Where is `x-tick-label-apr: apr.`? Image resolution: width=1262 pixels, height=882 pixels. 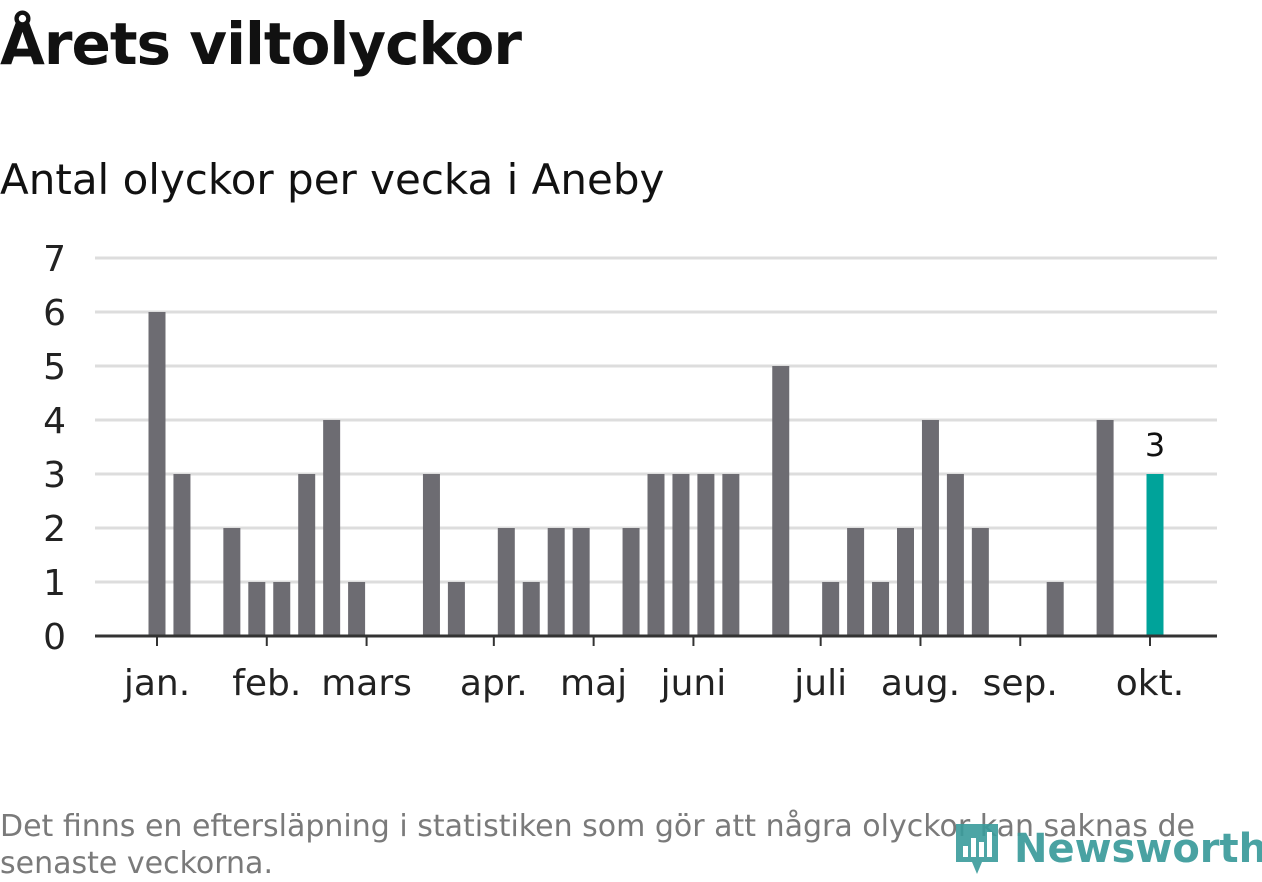 x-tick-label-apr: apr. is located at coordinates (494, 683).